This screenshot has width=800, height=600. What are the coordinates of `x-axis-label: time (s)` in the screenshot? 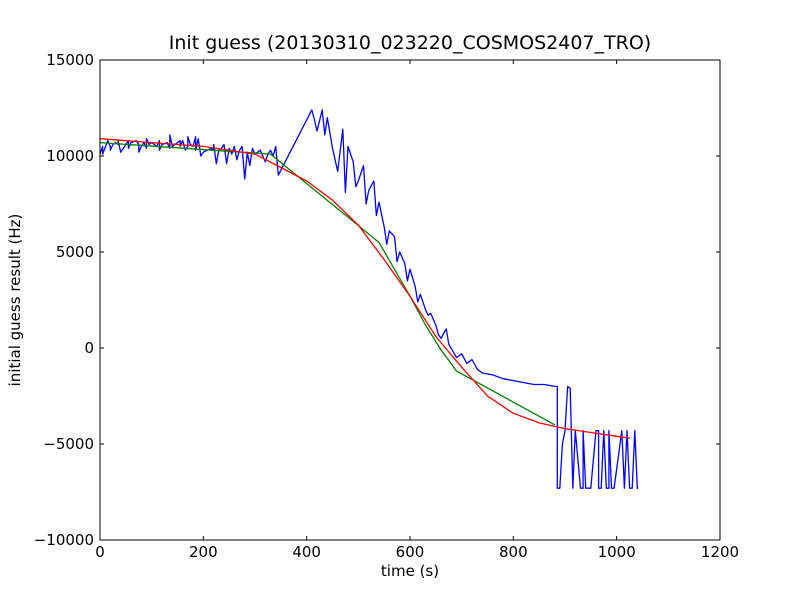 It's located at (410, 571).